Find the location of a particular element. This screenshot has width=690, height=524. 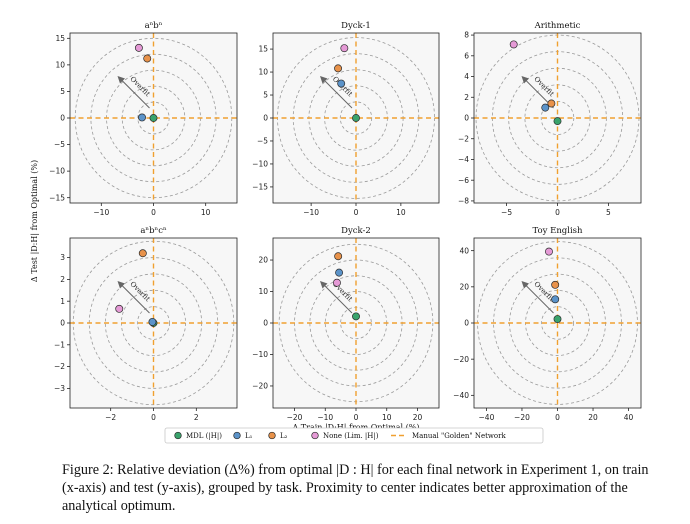

x-tick-label: 40 is located at coordinates (629, 417).